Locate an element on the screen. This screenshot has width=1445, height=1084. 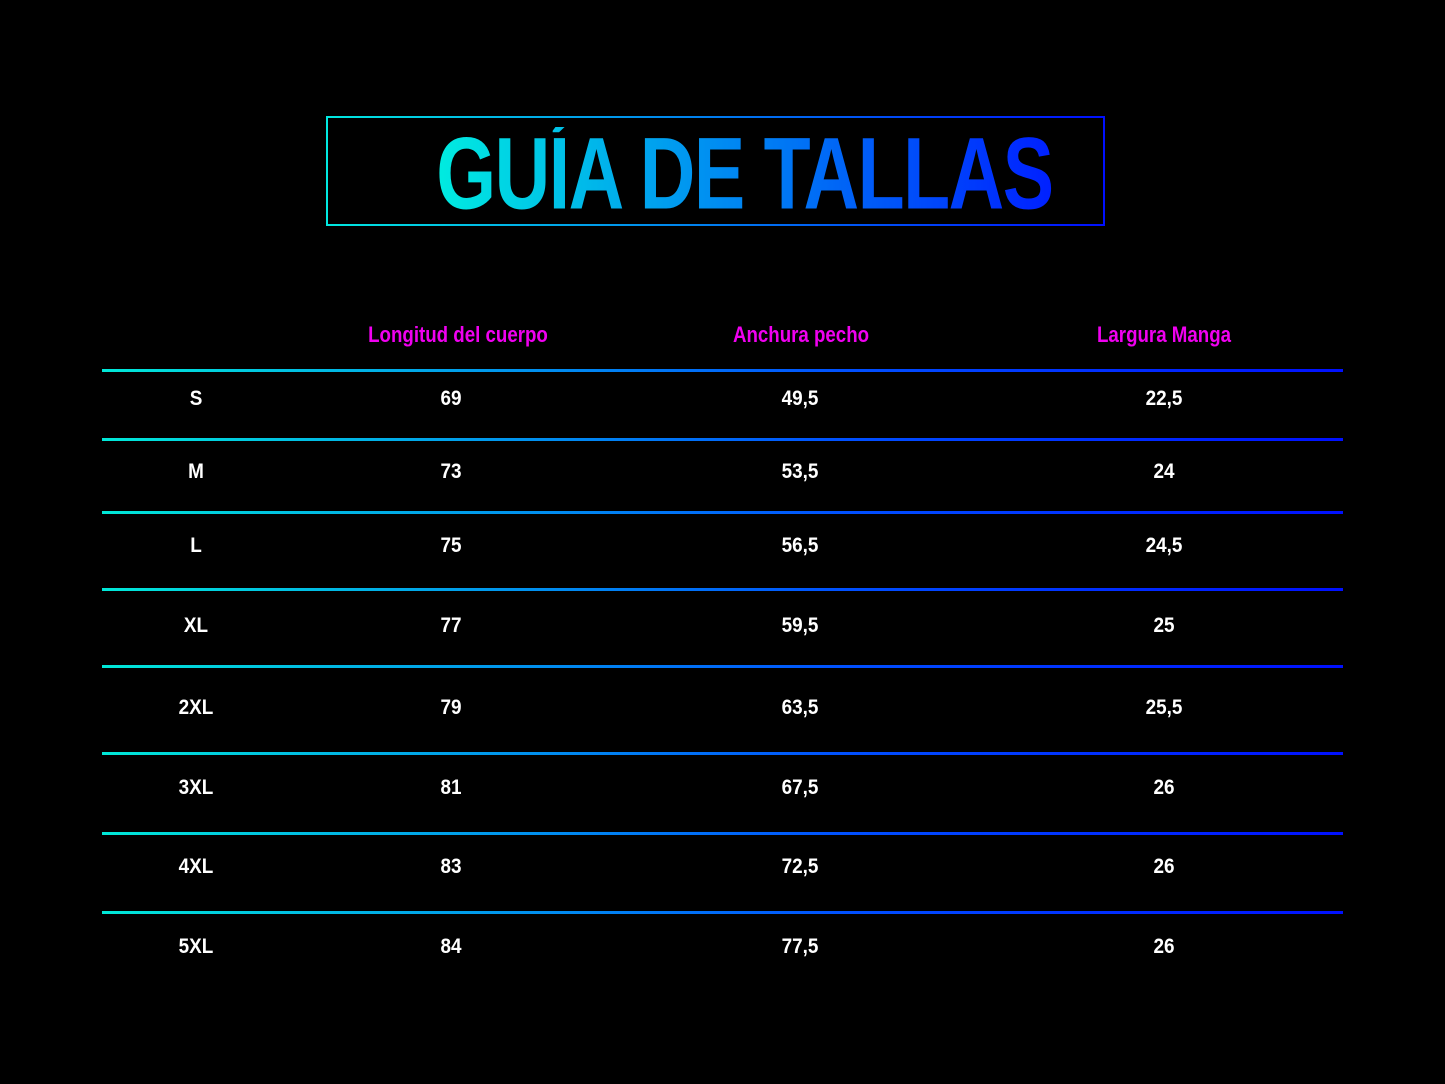
cell-body-length: 79 is located at coordinates (451, 707).